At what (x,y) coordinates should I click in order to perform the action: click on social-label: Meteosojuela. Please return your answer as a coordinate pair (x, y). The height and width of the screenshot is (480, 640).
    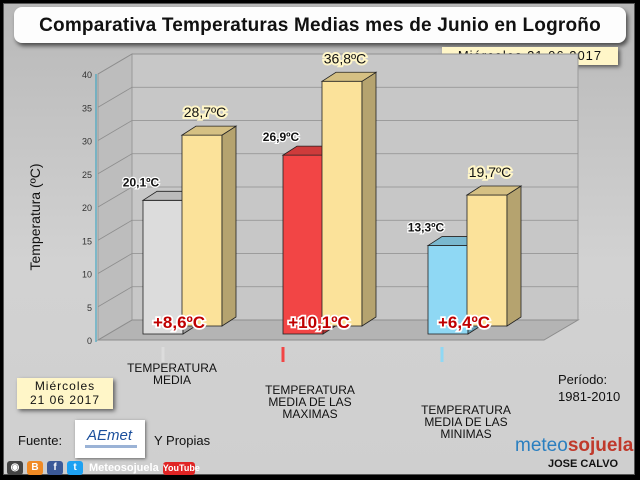
    Looking at the image, I should click on (124, 468).